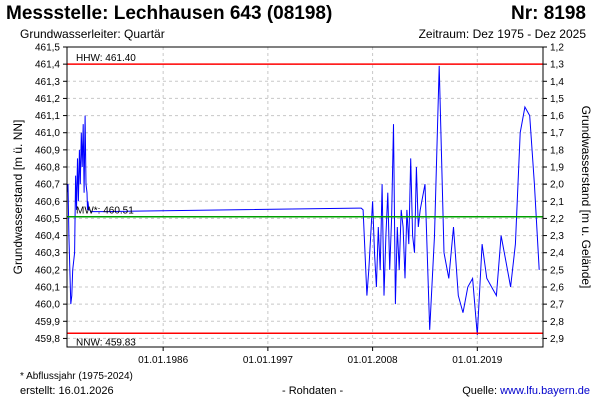 This screenshot has width=600, height=400. What do you see at coordinates (106, 342) in the screenshot?
I see `reference-label: NNW: 459.83` at bounding box center [106, 342].